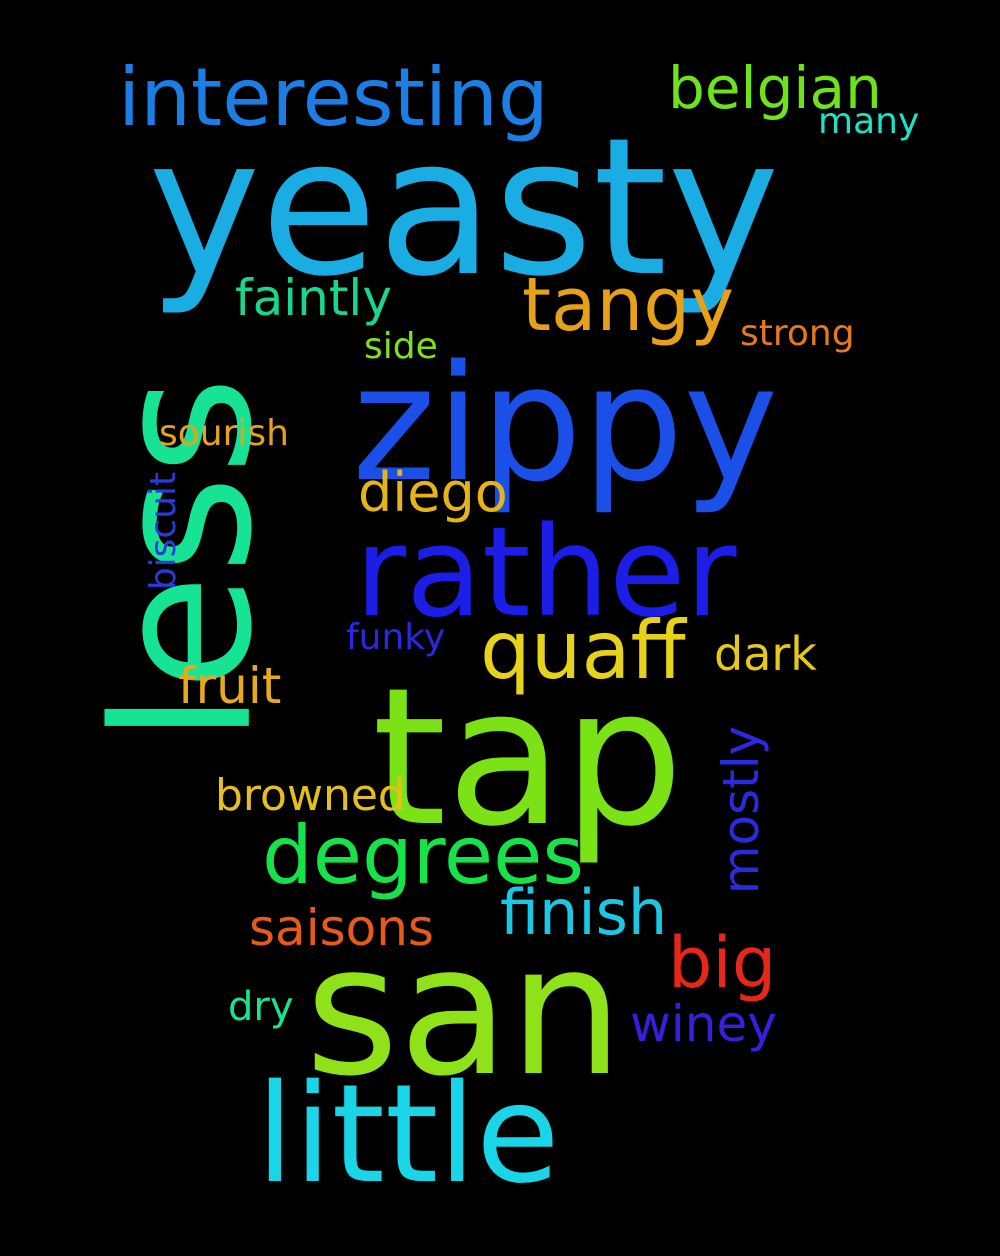 This screenshot has width=1000, height=1256. Describe the element at coordinates (565, 423) in the screenshot. I see `word-zippy: zippy` at that location.